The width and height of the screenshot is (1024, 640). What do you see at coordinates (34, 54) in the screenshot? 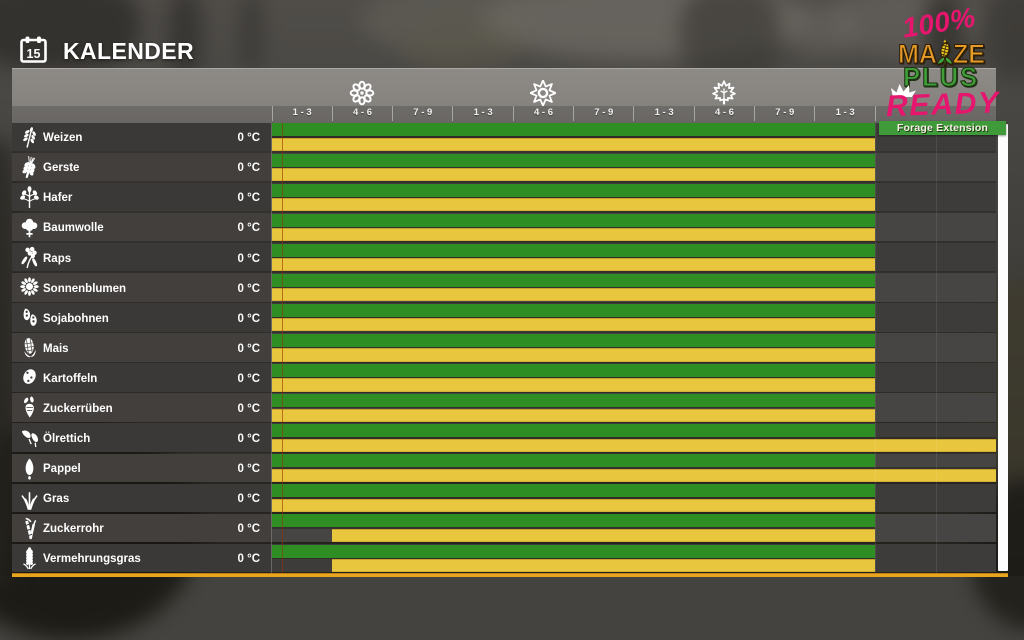
I see `svg-text: 15` at bounding box center [34, 54].